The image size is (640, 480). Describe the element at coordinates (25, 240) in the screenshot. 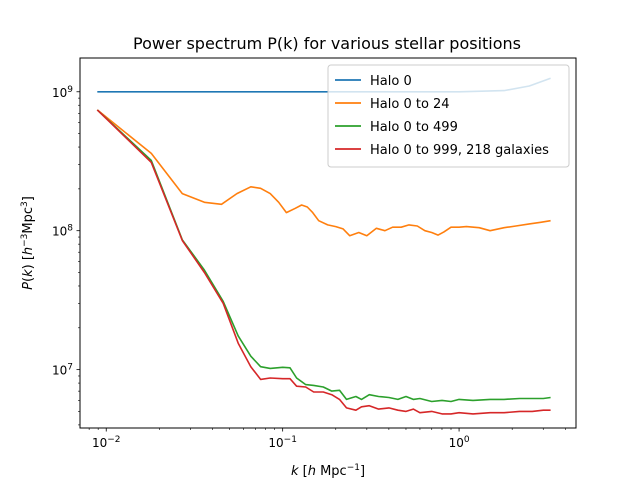

I see `label-part: −3` at that location.